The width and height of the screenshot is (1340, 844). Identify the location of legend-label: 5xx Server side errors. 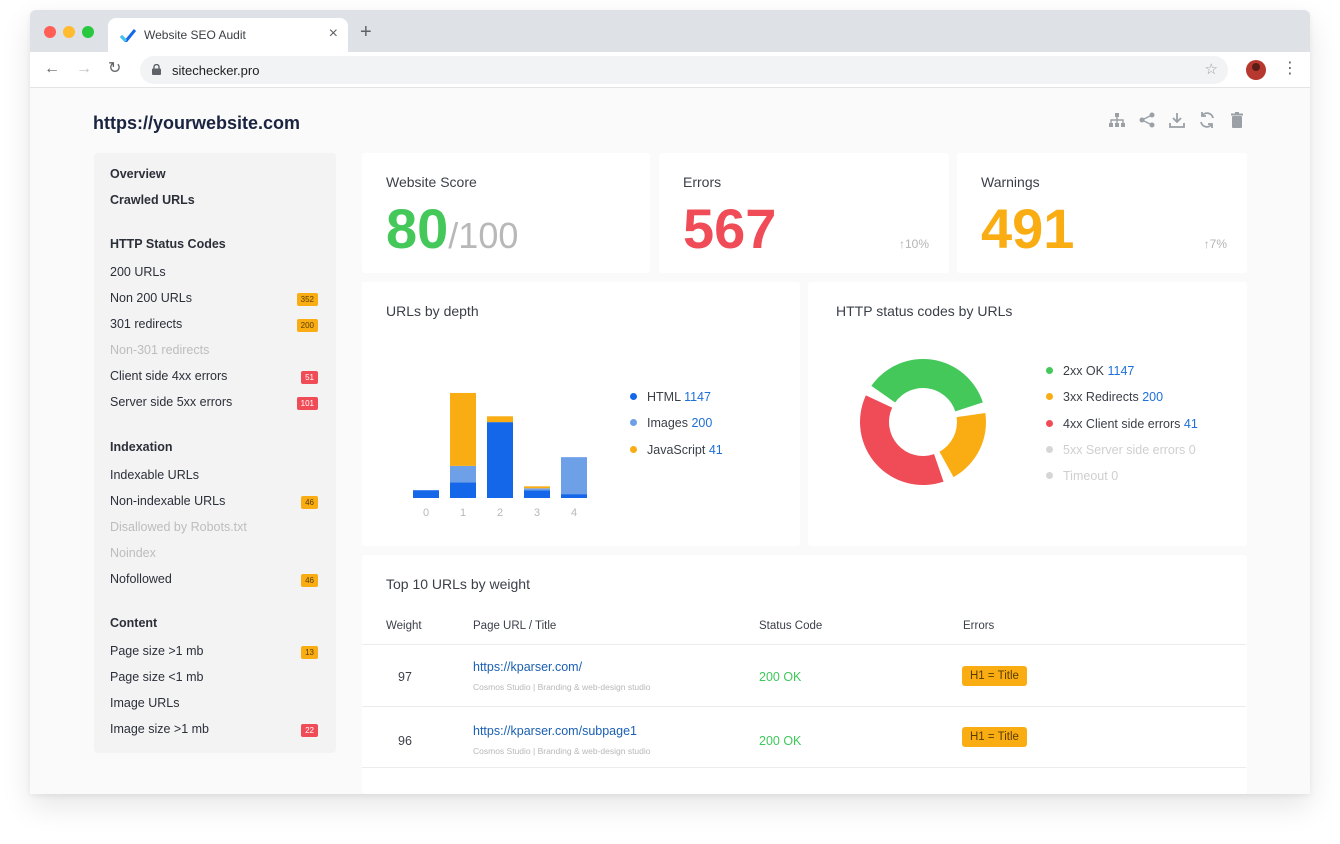
(1124, 450).